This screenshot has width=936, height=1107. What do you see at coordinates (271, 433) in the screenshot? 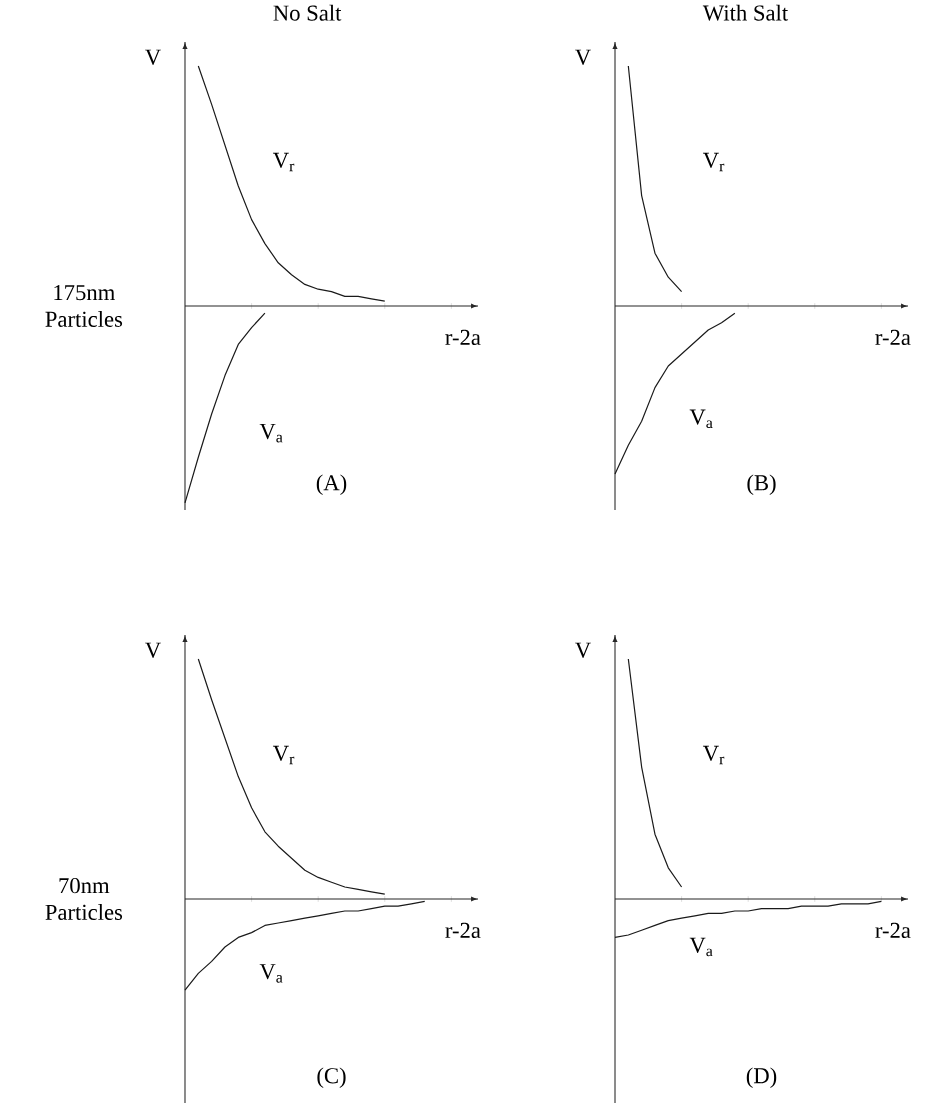
I see `text: V$_{a}$` at bounding box center [271, 433].